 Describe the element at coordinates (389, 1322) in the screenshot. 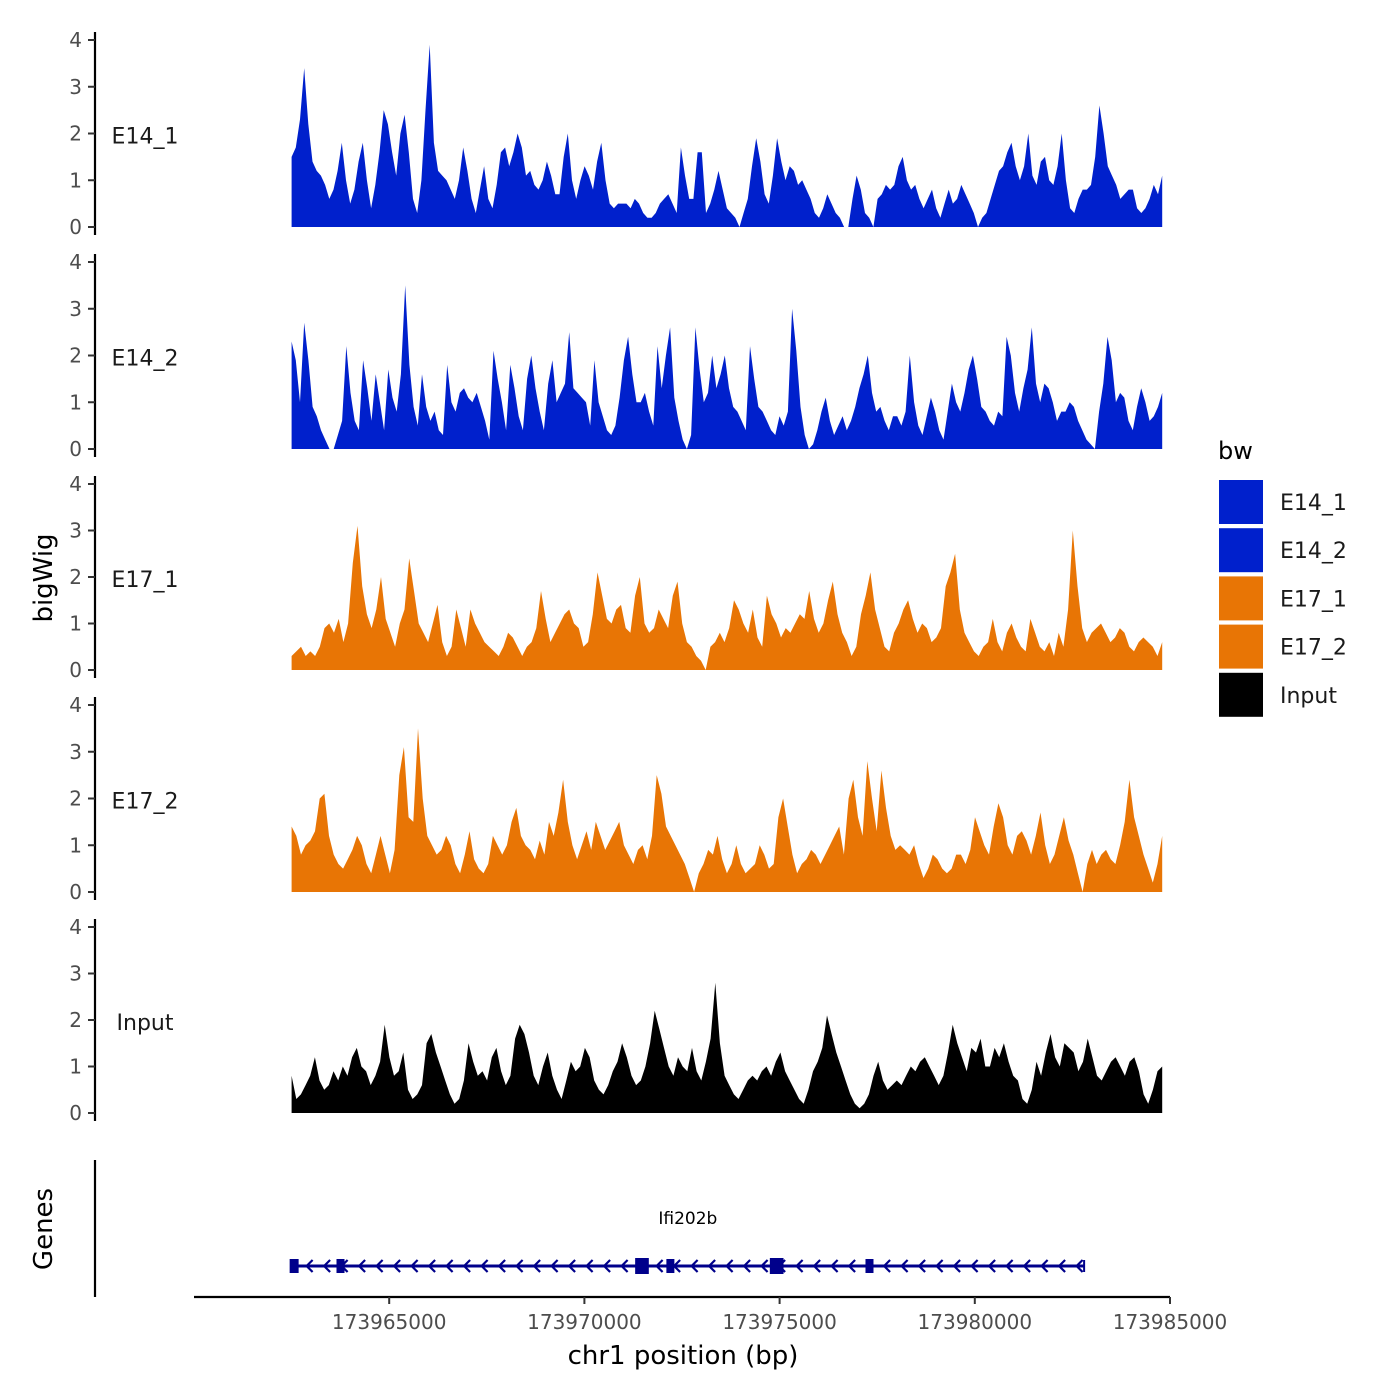

I see `x-tick-label: 173965000` at that location.